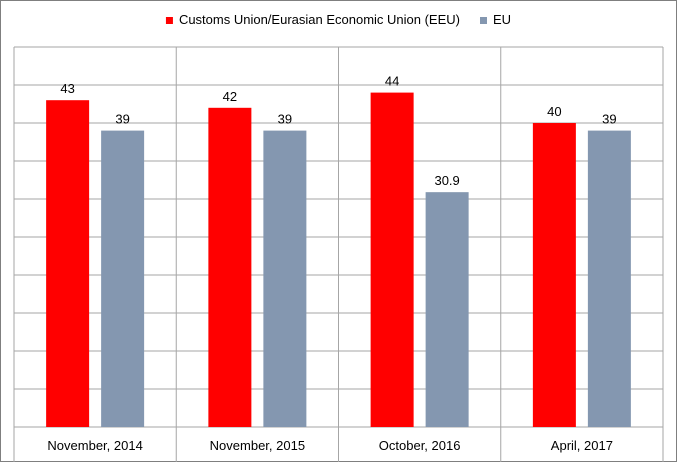 This screenshot has height=462, width=677. I want to click on data-label-eu-april-2017: 39, so click(609, 119).